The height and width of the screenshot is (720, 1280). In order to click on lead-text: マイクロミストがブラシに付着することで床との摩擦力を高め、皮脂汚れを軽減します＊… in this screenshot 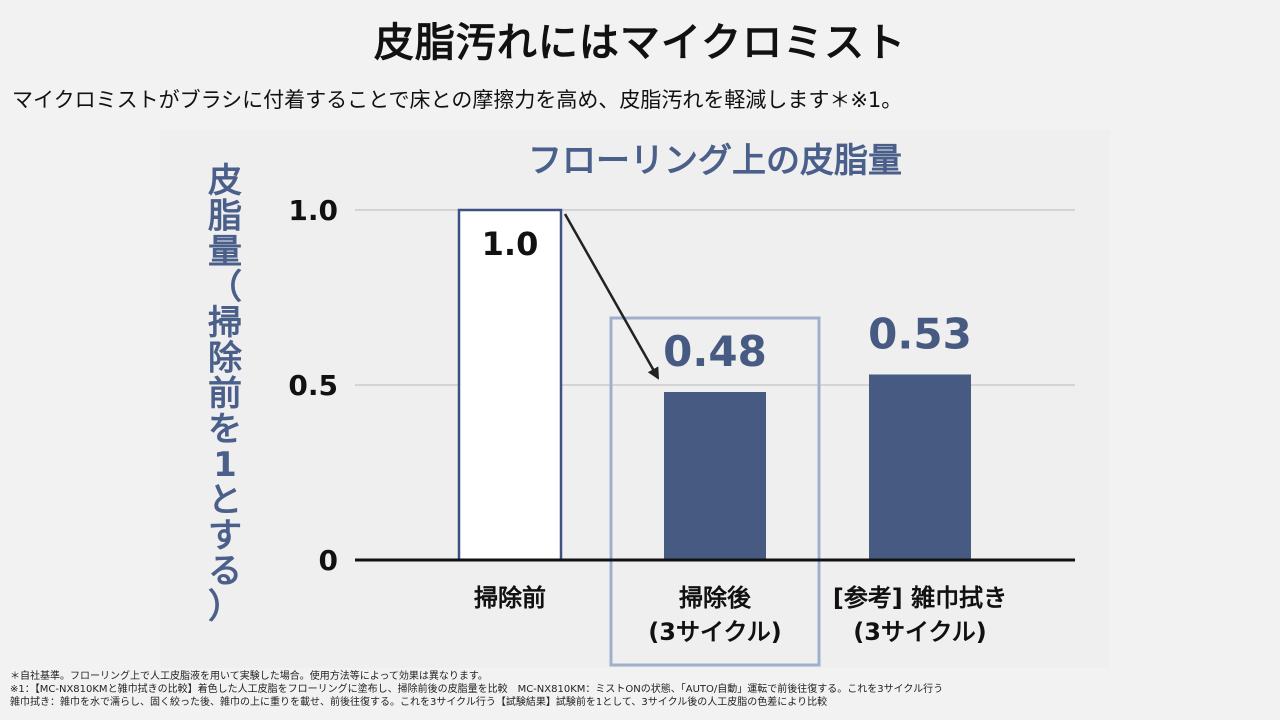, I will do `click(457, 100)`.